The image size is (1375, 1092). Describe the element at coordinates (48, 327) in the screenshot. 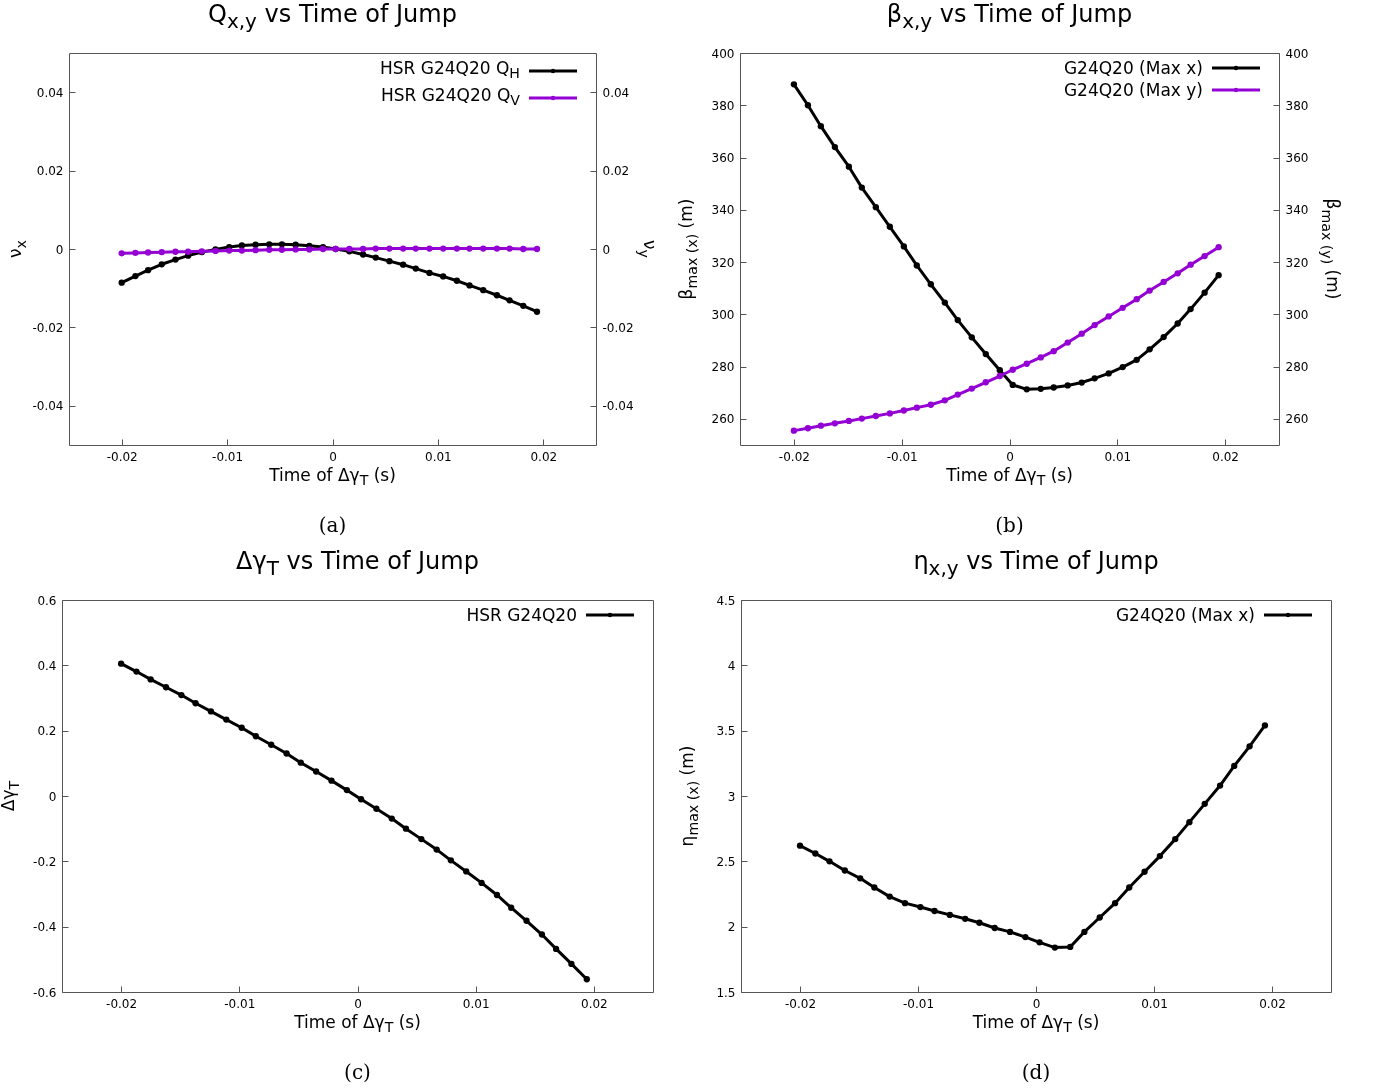

I see `y-tick-label: -0.02` at that location.